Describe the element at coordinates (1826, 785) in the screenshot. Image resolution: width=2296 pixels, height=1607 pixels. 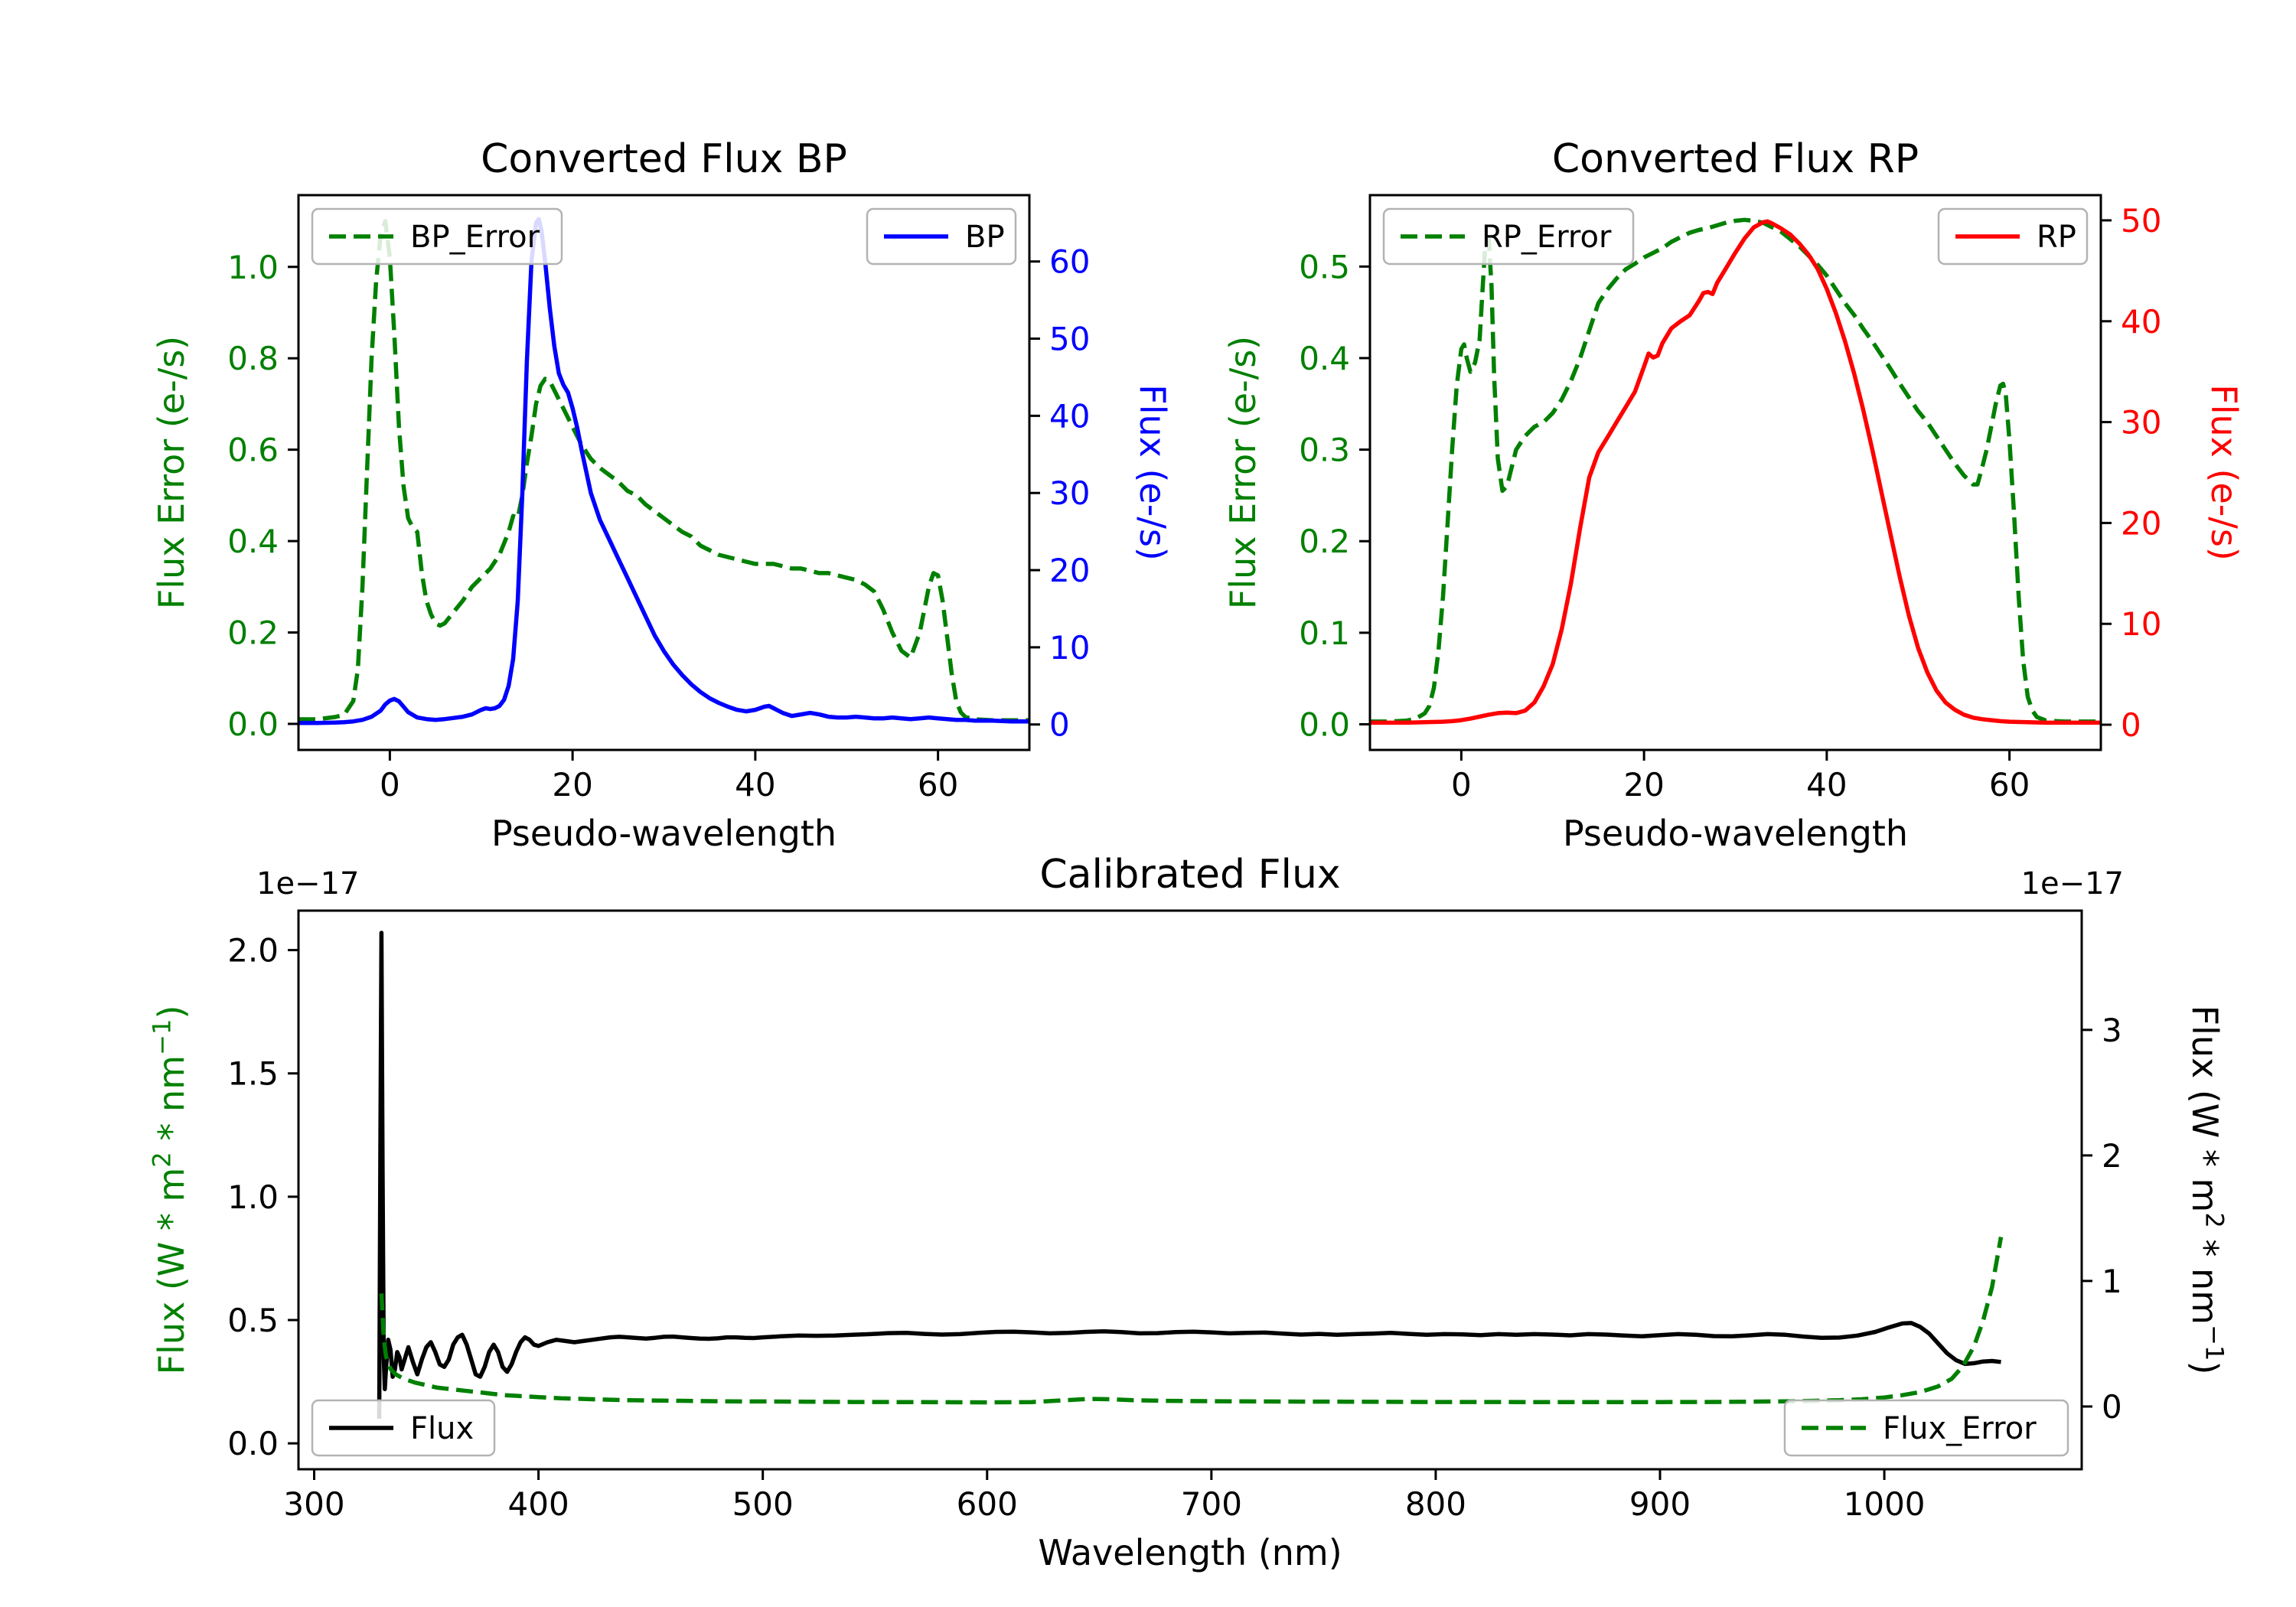
I see `x-tick-label: 40` at that location.